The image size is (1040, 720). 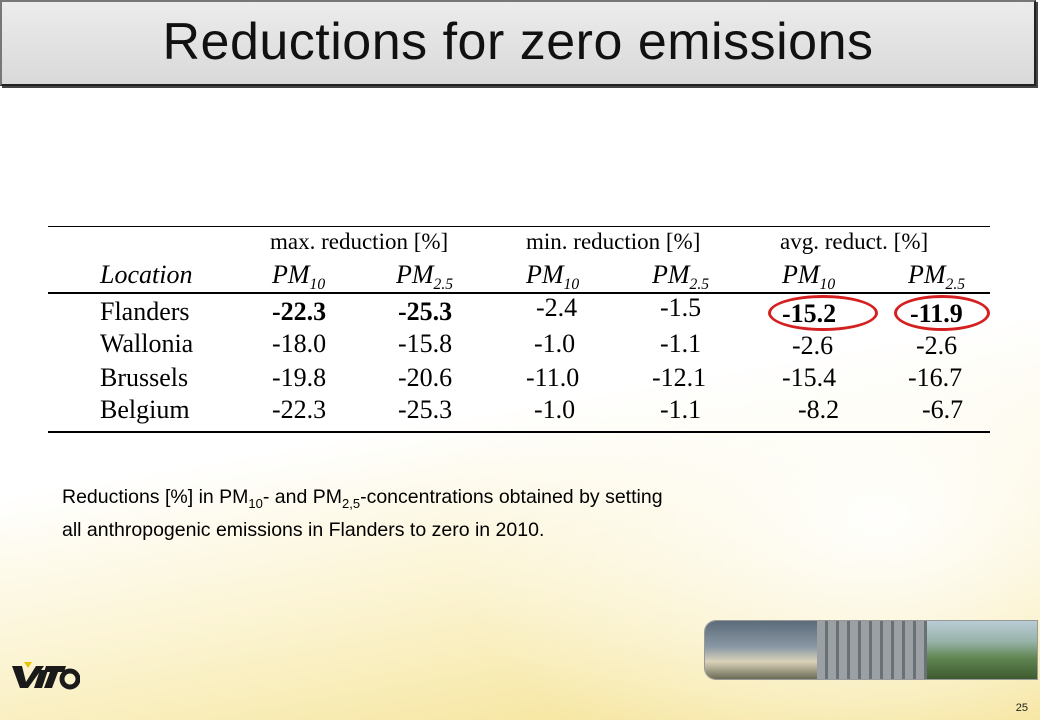 I want to click on industry-photo, so click(x=761, y=650).